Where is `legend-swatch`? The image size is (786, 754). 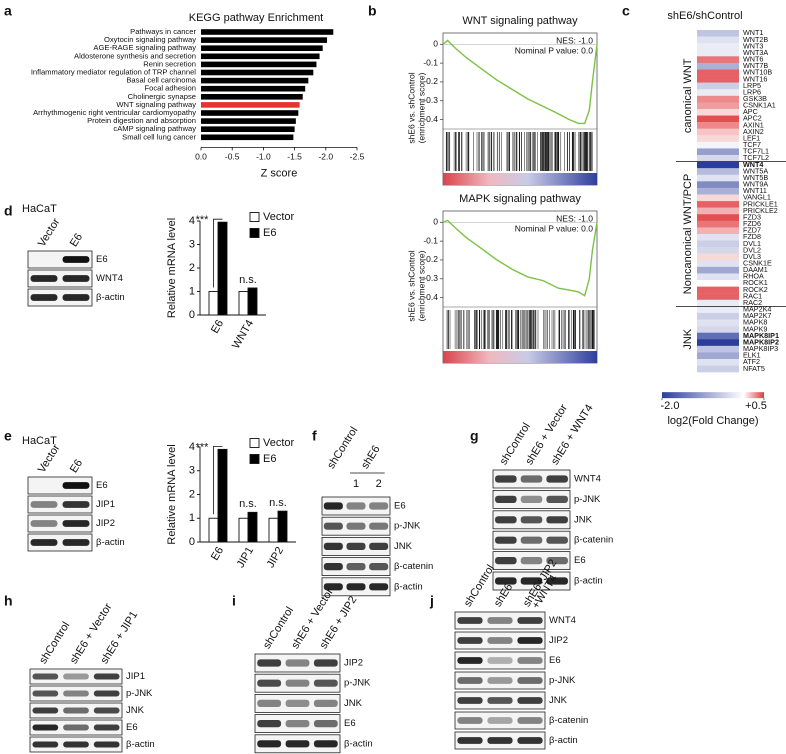
legend-swatch is located at coordinates (254, 217).